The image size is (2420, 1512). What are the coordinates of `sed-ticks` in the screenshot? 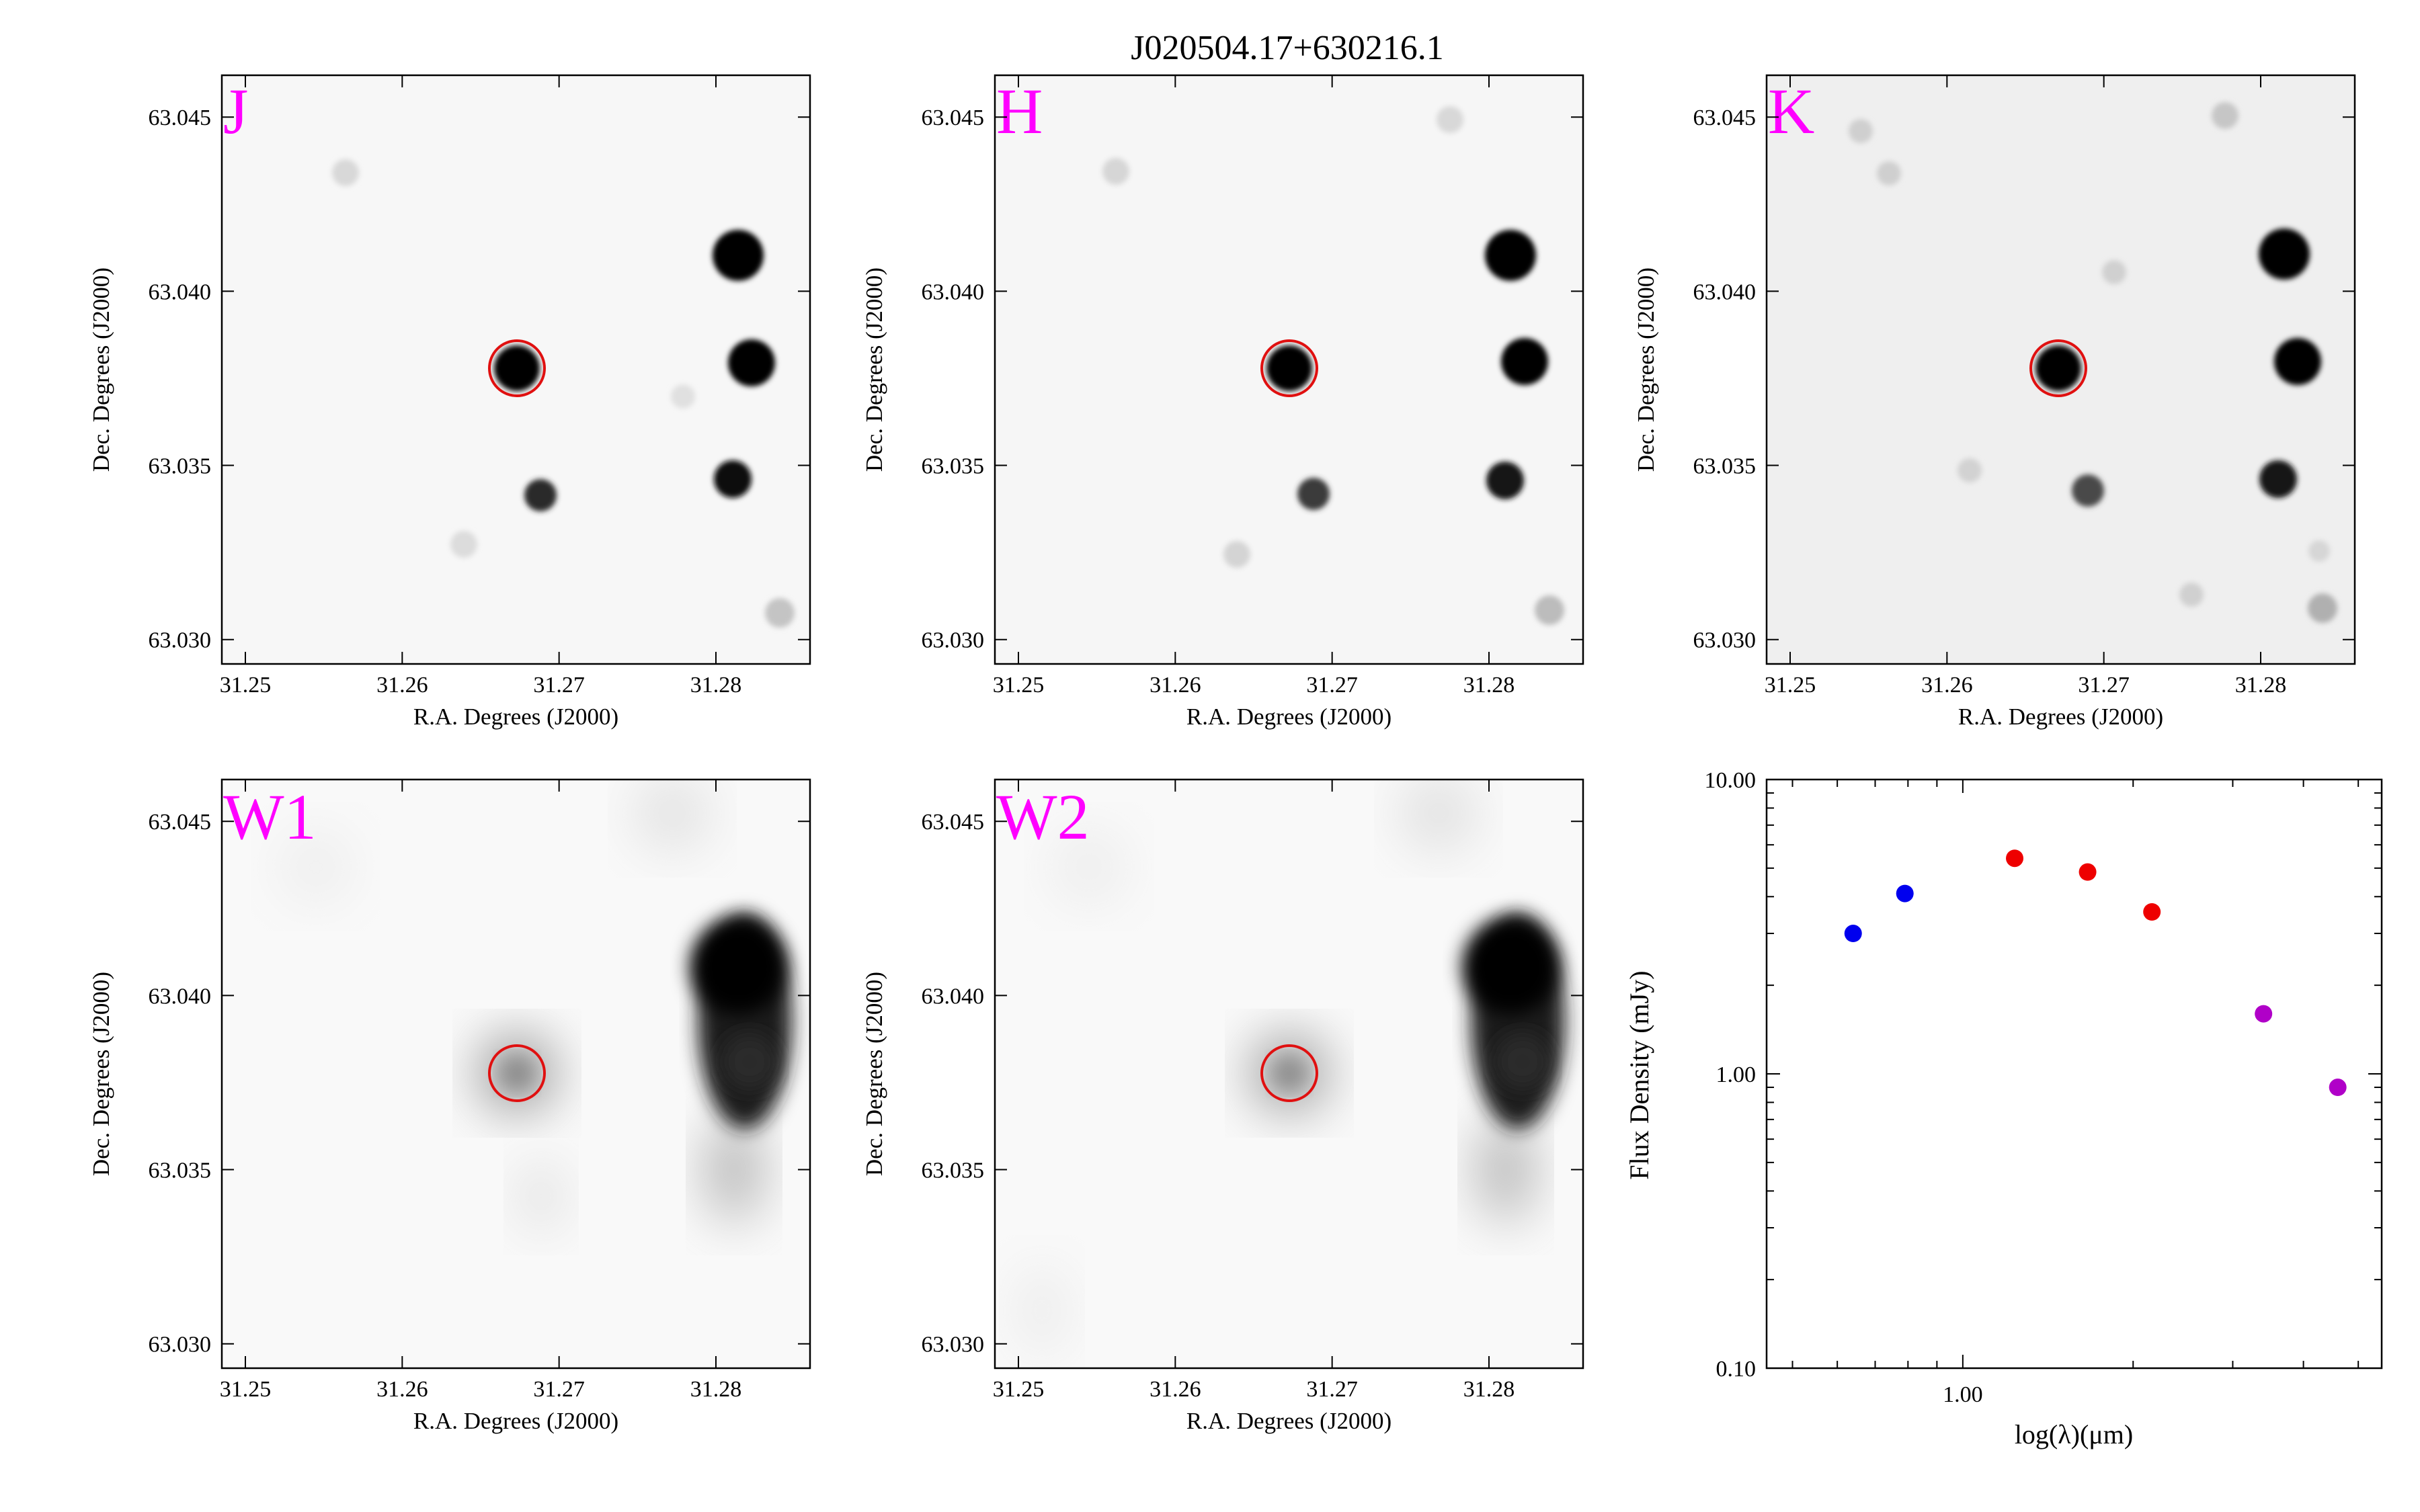 It's located at (2074, 1075).